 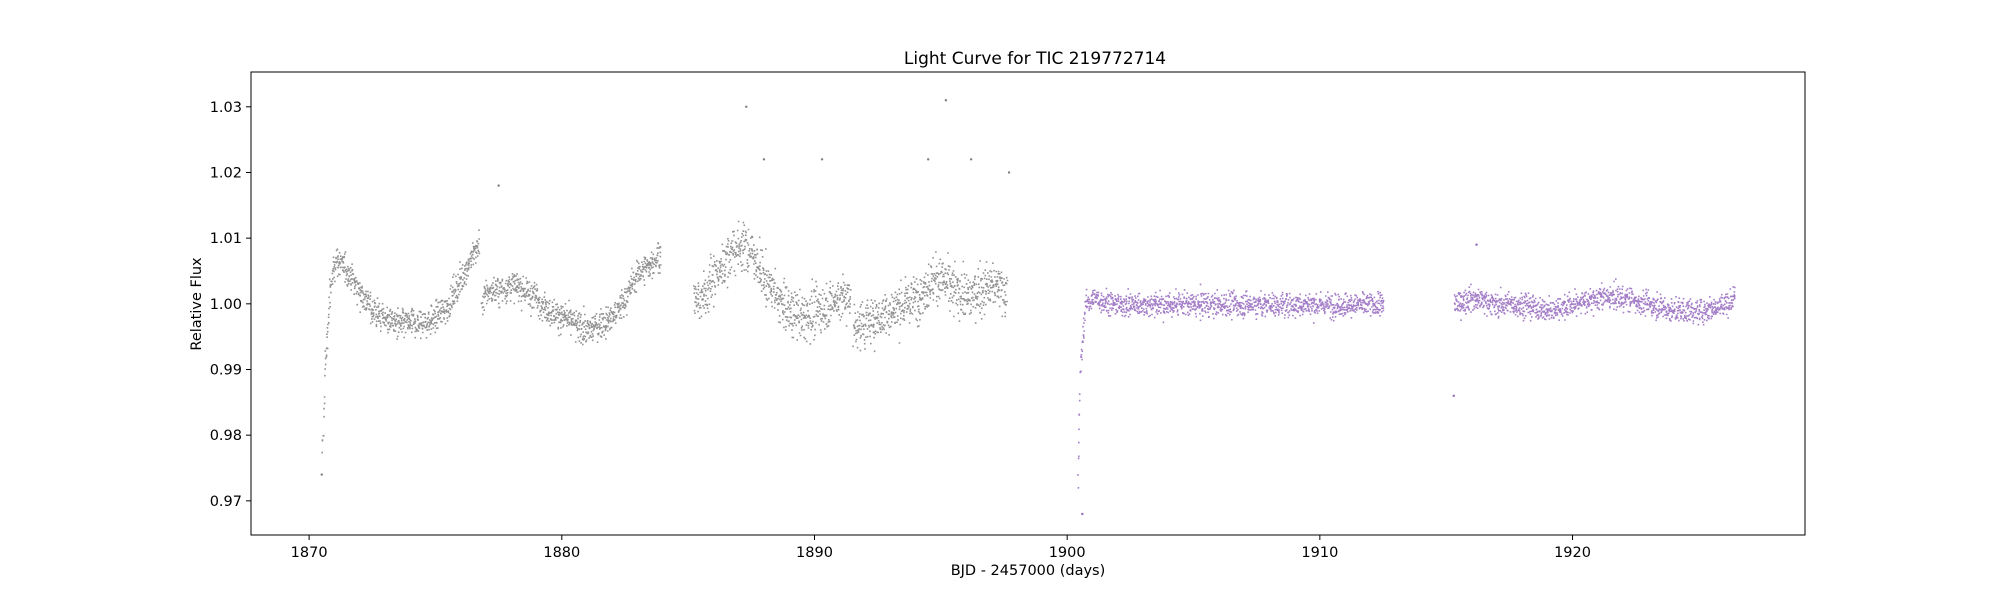 I want to click on y-axis-label: Relative Flux, so click(x=197, y=304).